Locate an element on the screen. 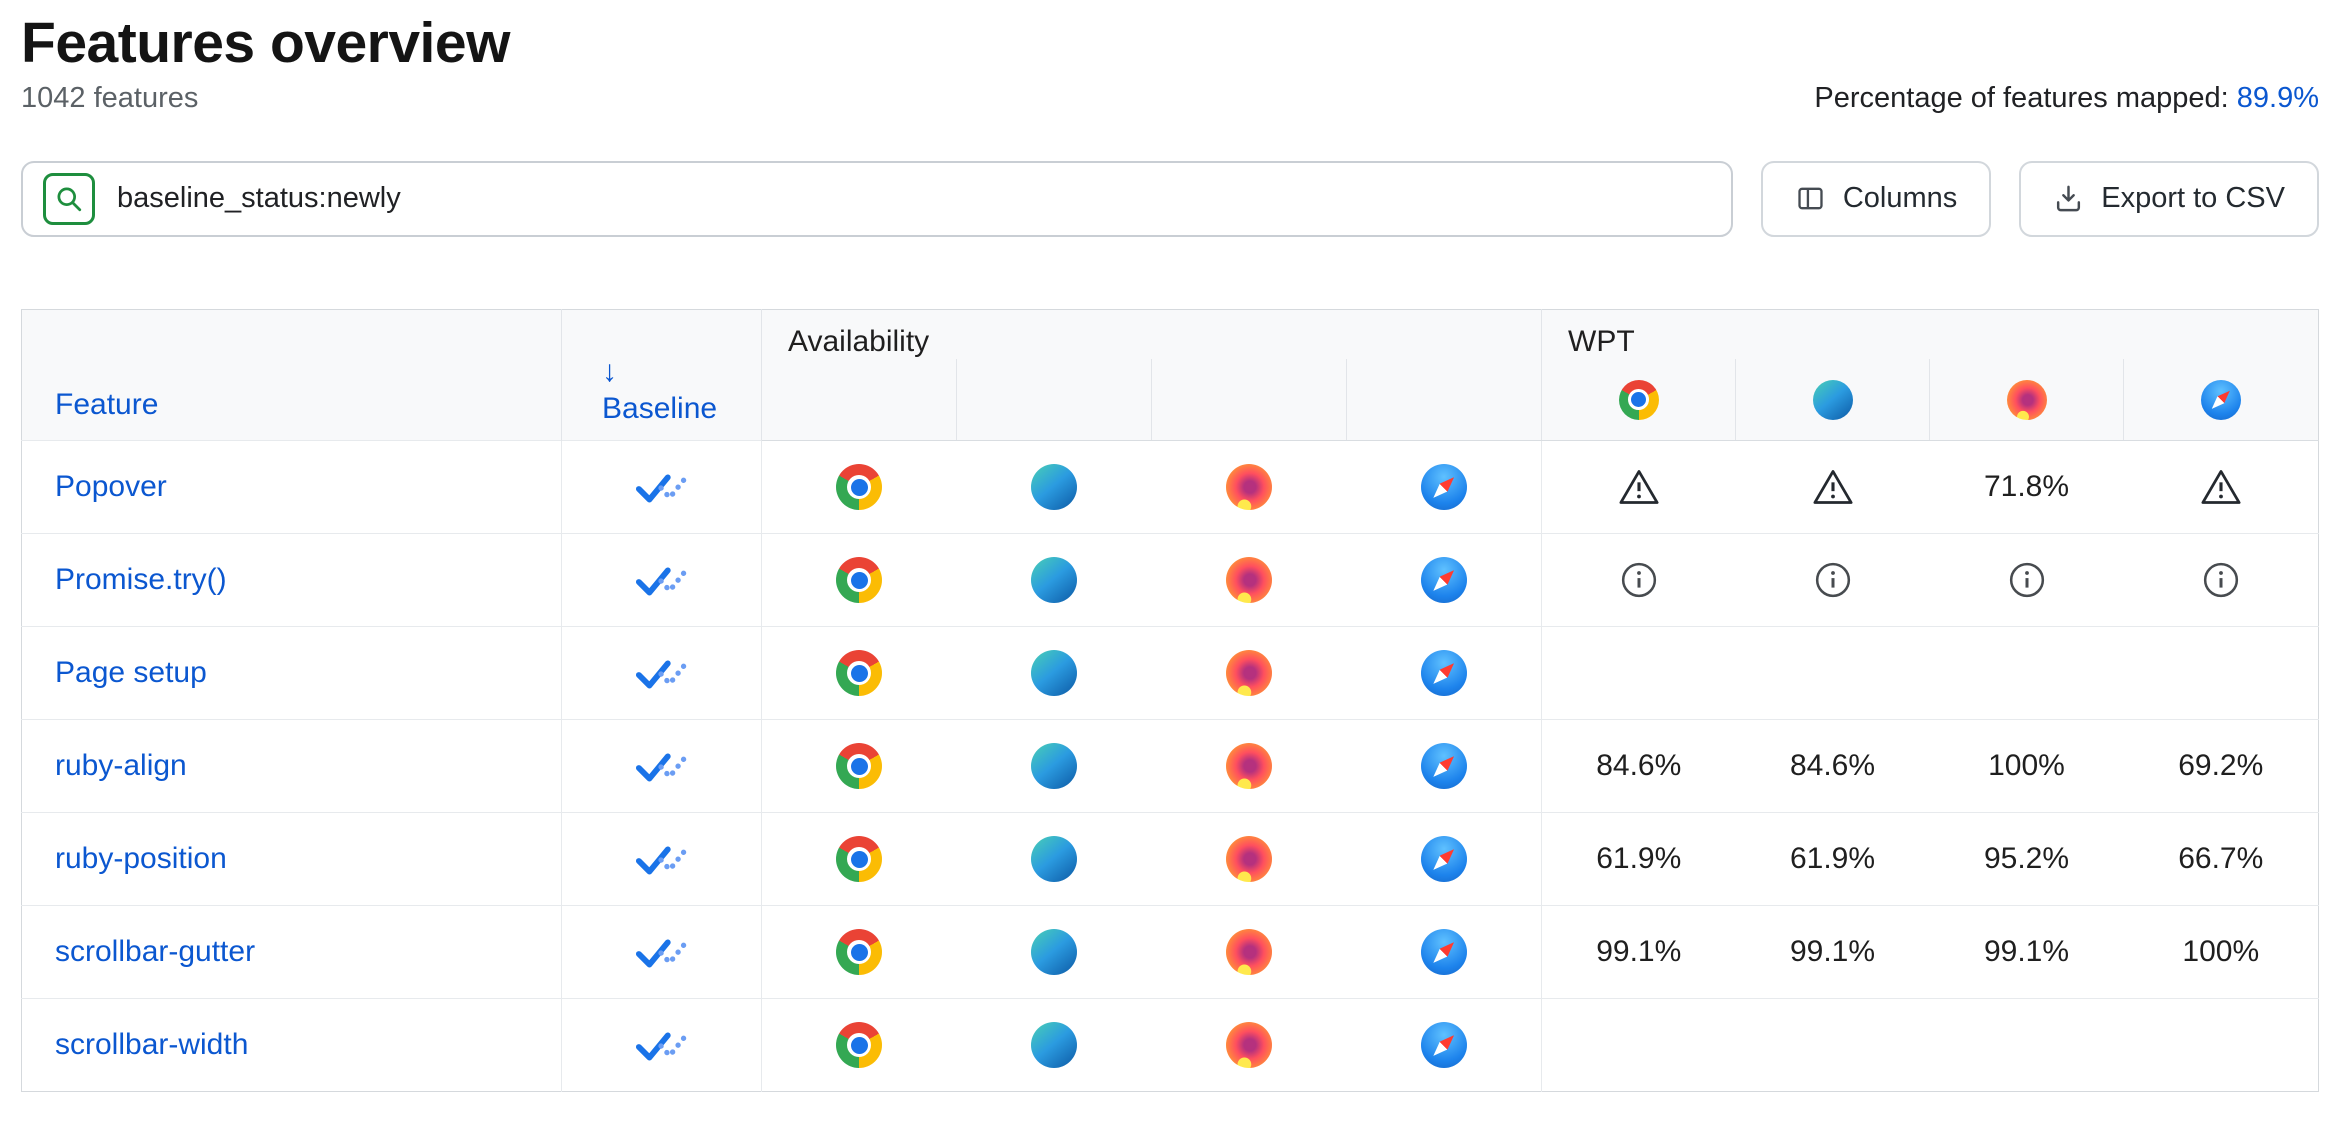 This screenshot has width=2340, height=1134. sort-descending-icon: ↓ is located at coordinates (609, 372).